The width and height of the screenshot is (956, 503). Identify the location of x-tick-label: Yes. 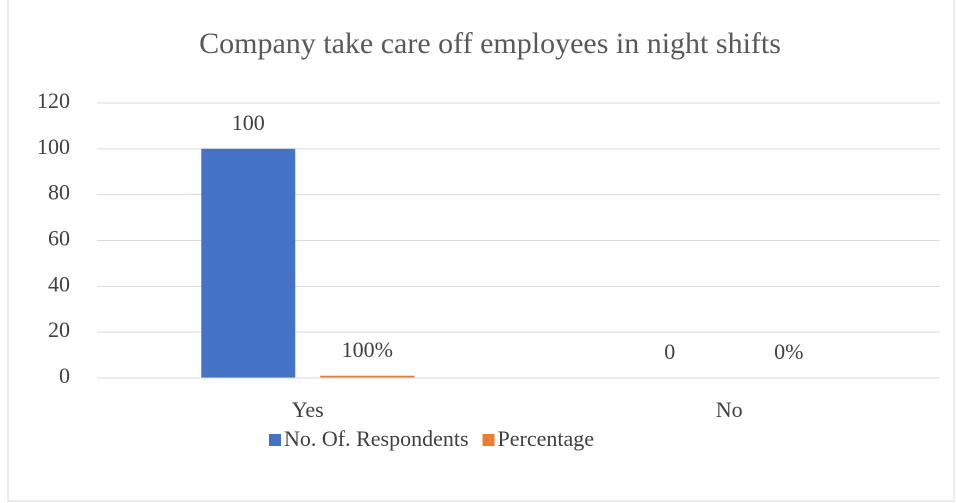
(308, 409).